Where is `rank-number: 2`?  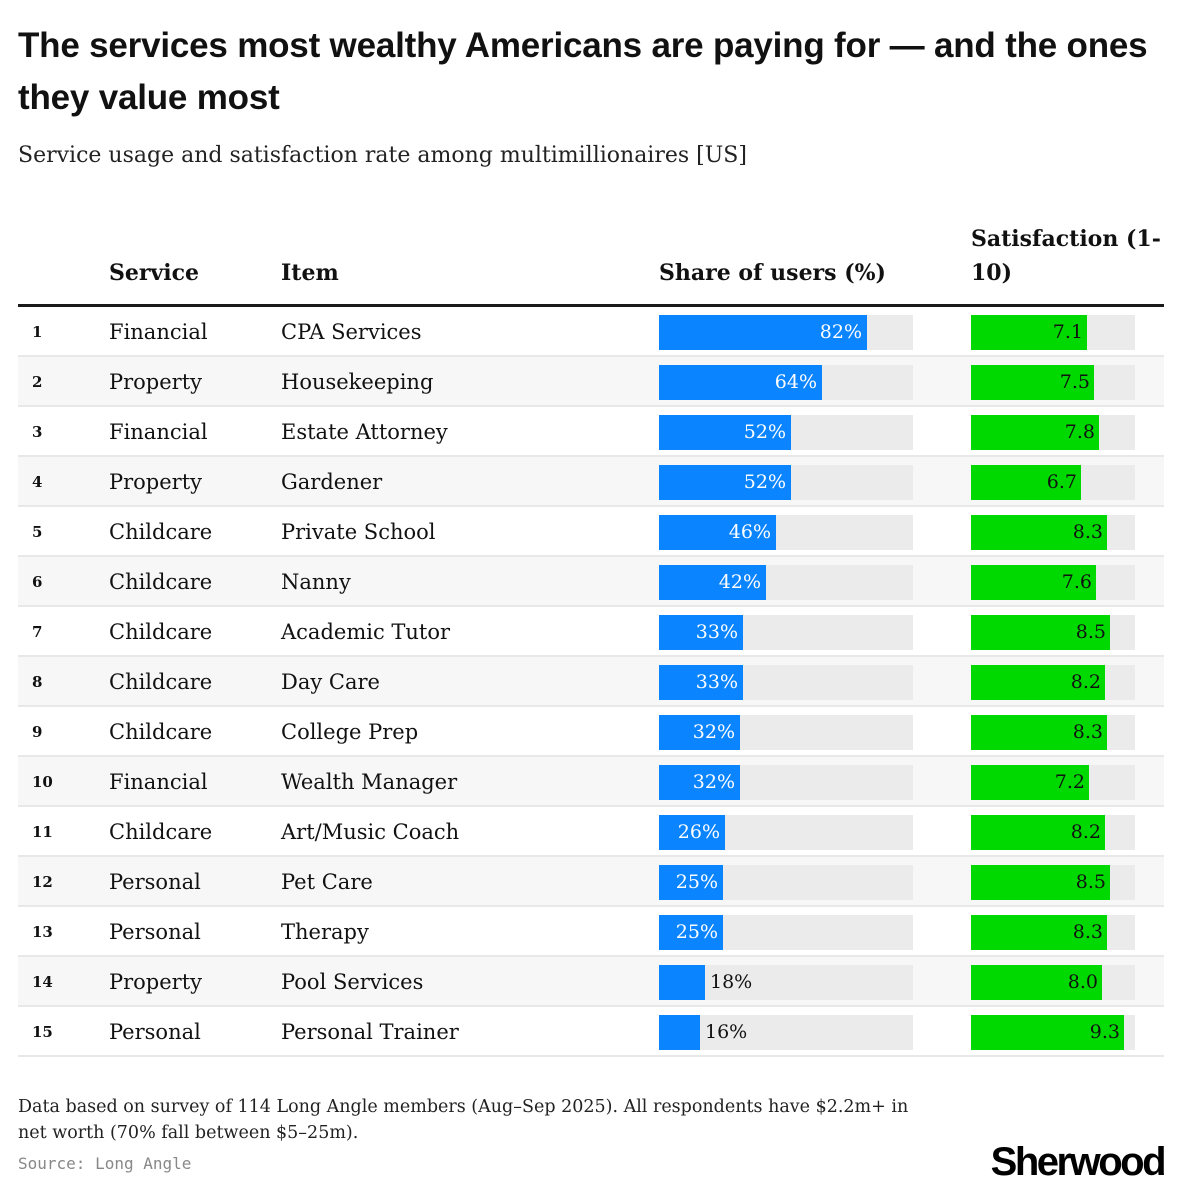 rank-number: 2 is located at coordinates (37, 382).